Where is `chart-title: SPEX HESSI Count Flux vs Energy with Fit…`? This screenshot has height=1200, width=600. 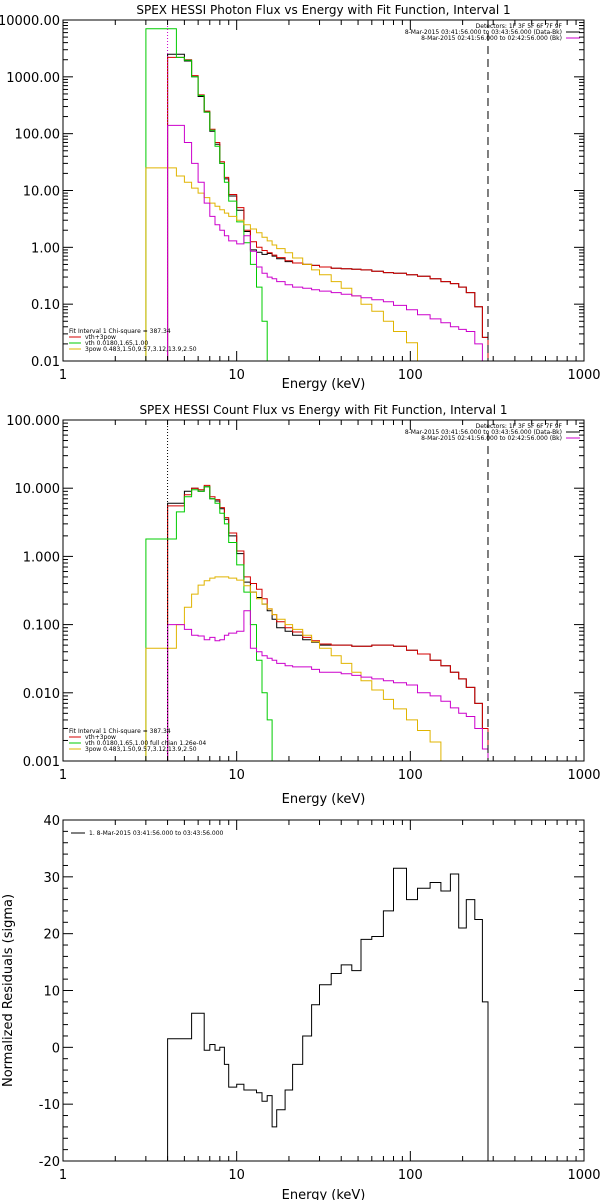
chart-title: SPEX HESSI Count Flux vs Energy with Fit… is located at coordinates (323, 410).